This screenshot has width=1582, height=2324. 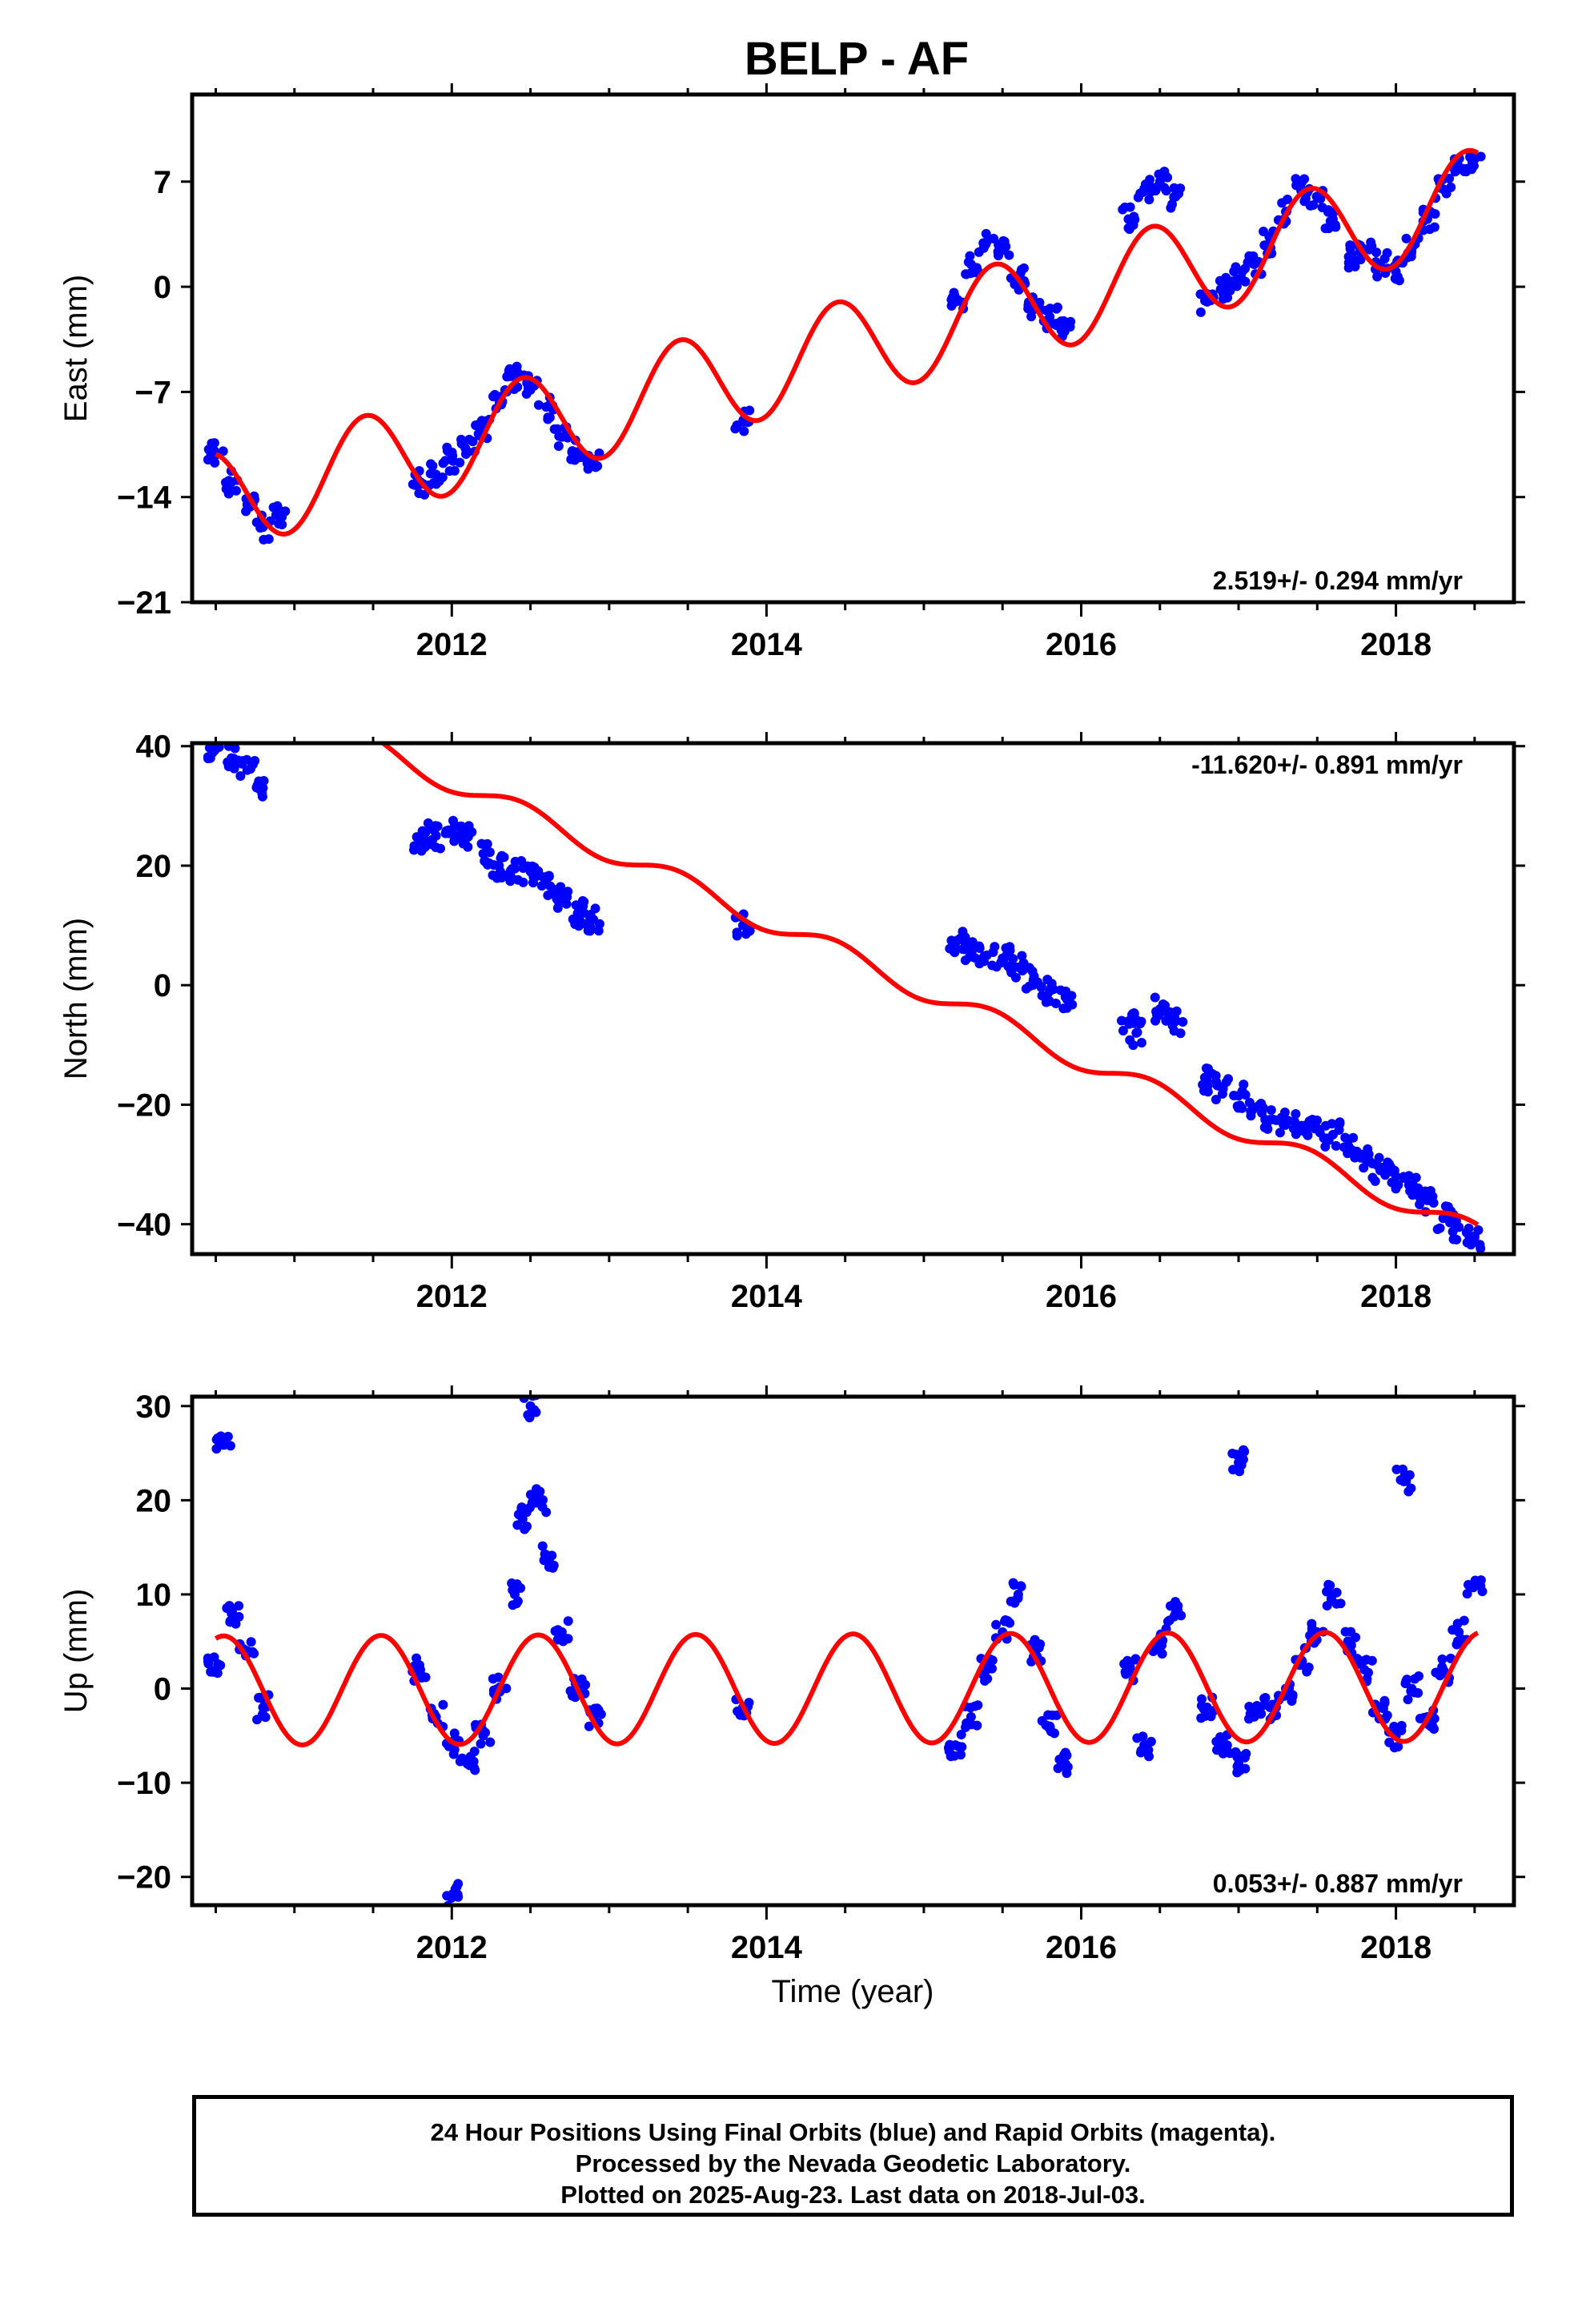 What do you see at coordinates (144, 1105) in the screenshot?
I see `y-tick-label: −20` at bounding box center [144, 1105].